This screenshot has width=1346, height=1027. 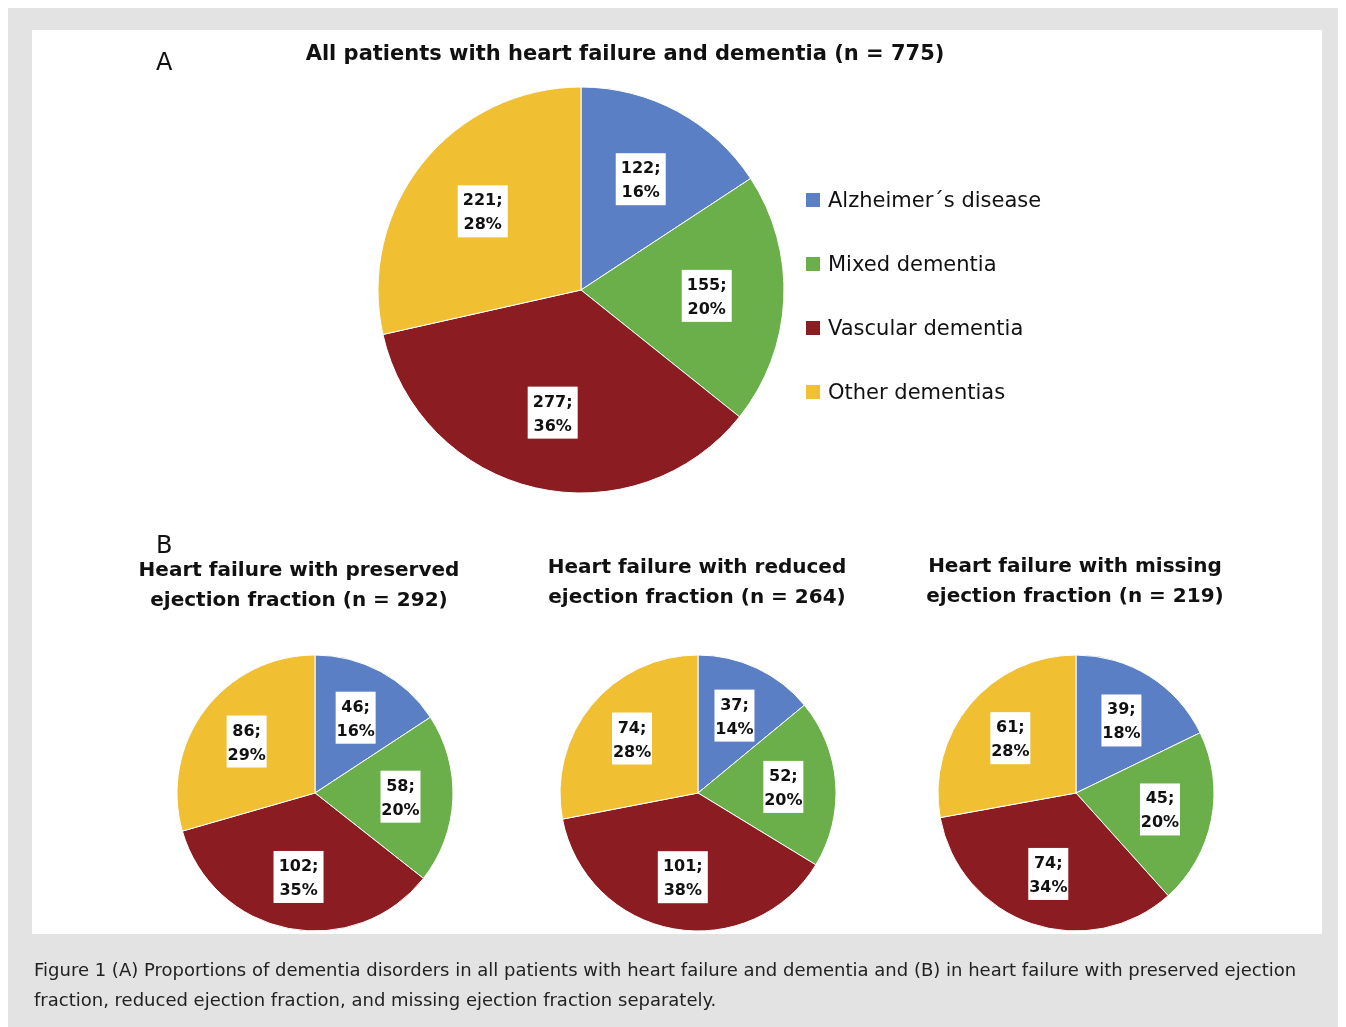 I want to click on legend-label: Vascular dementia, so click(x=926, y=328).